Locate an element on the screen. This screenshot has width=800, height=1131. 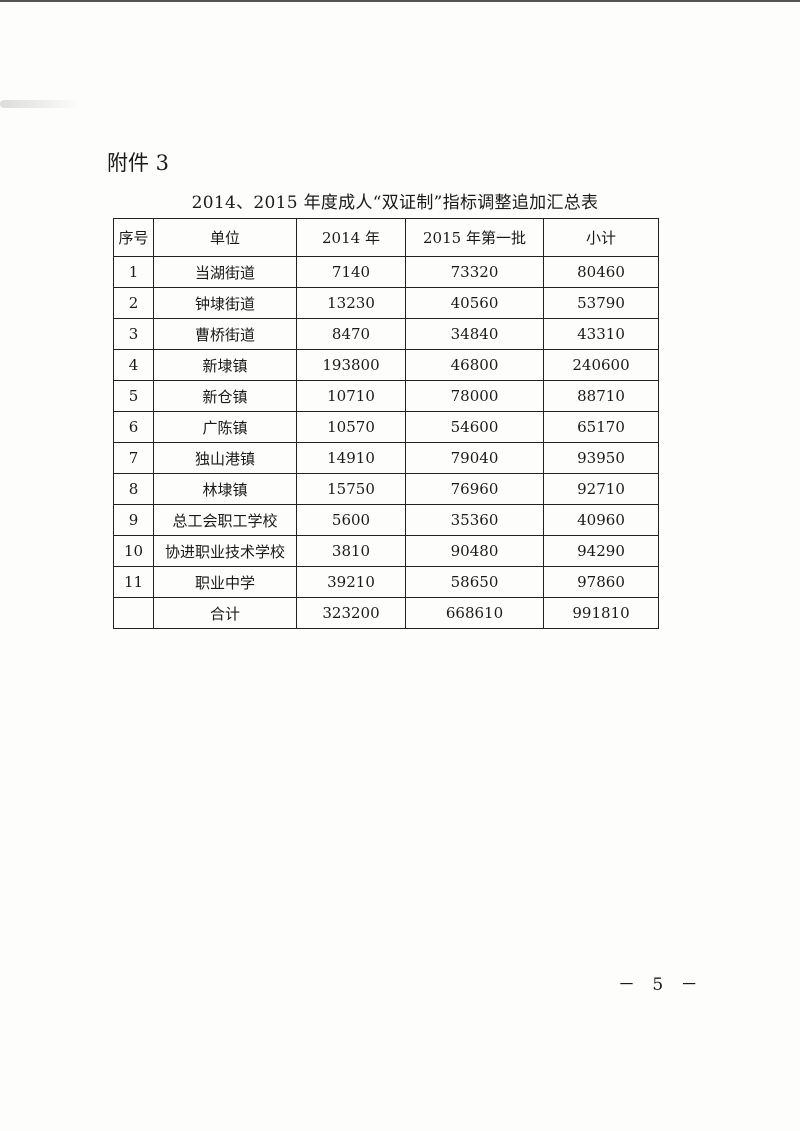
cell-unit: 合计 is located at coordinates (225, 613).